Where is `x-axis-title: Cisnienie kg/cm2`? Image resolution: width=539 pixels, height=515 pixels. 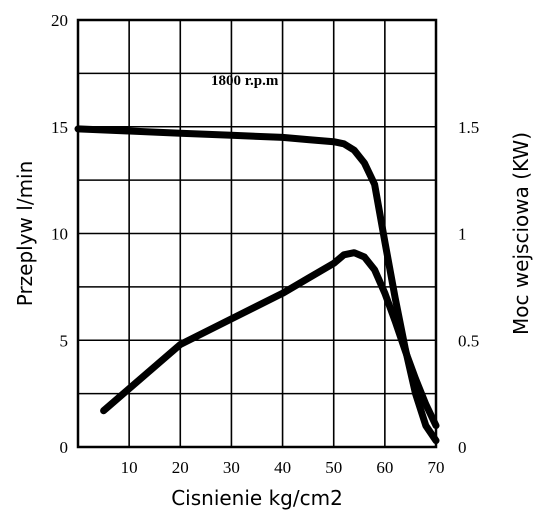
x-axis-title: Cisnienie kg/cm2 is located at coordinates (257, 498).